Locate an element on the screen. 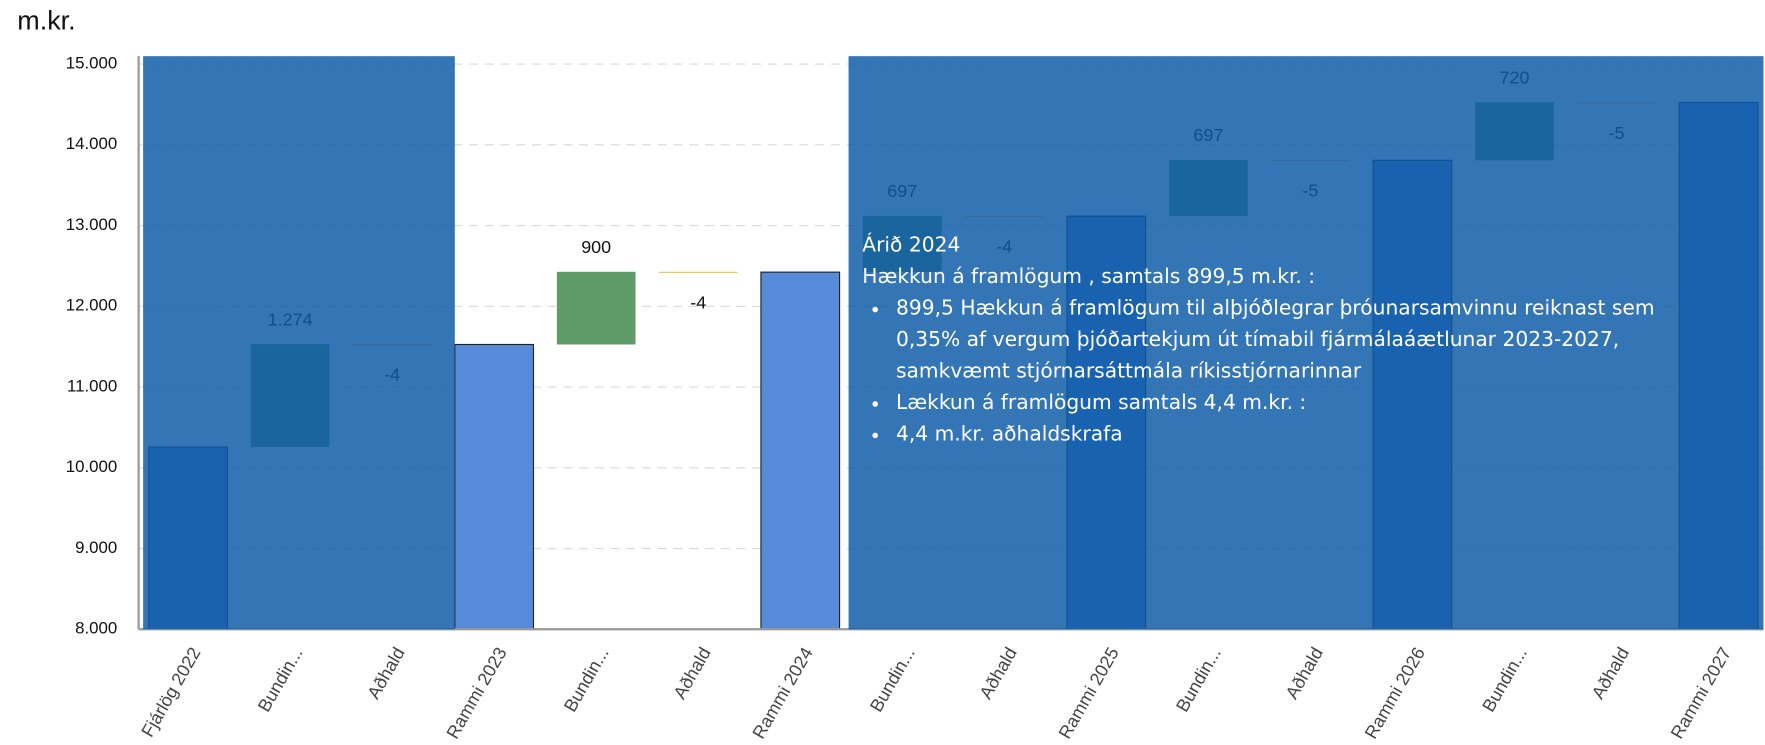  tooltip-bullet: Lækkun á framlögum samtals 4,4 m.kr. : is located at coordinates (1303, 403).